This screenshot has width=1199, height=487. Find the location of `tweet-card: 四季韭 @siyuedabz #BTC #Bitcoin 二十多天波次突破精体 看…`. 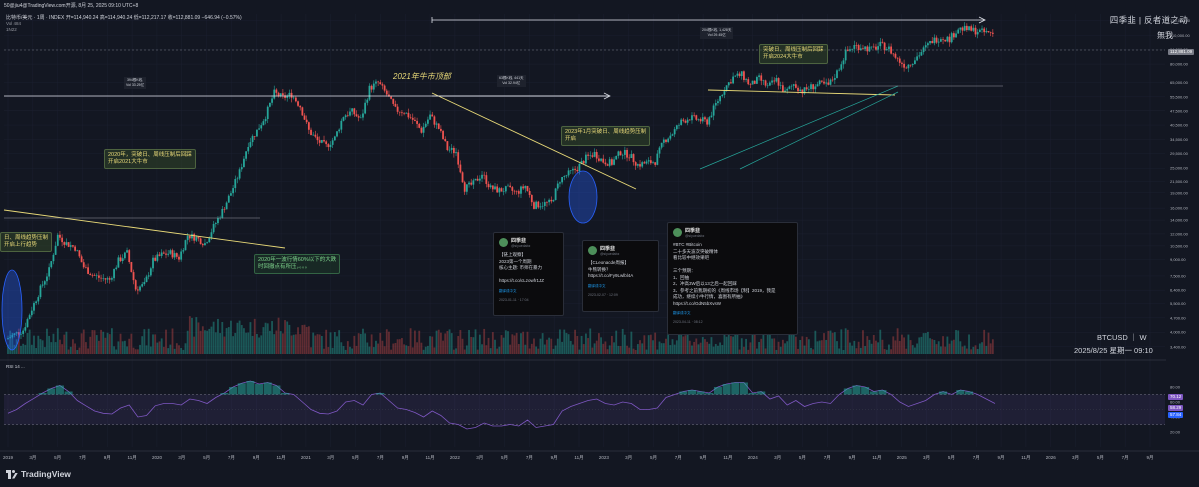

tweet-card: 四季韭 @siyuedabz #BTC #Bitcoin 二十多天波次突破精体 看… is located at coordinates (732, 278).